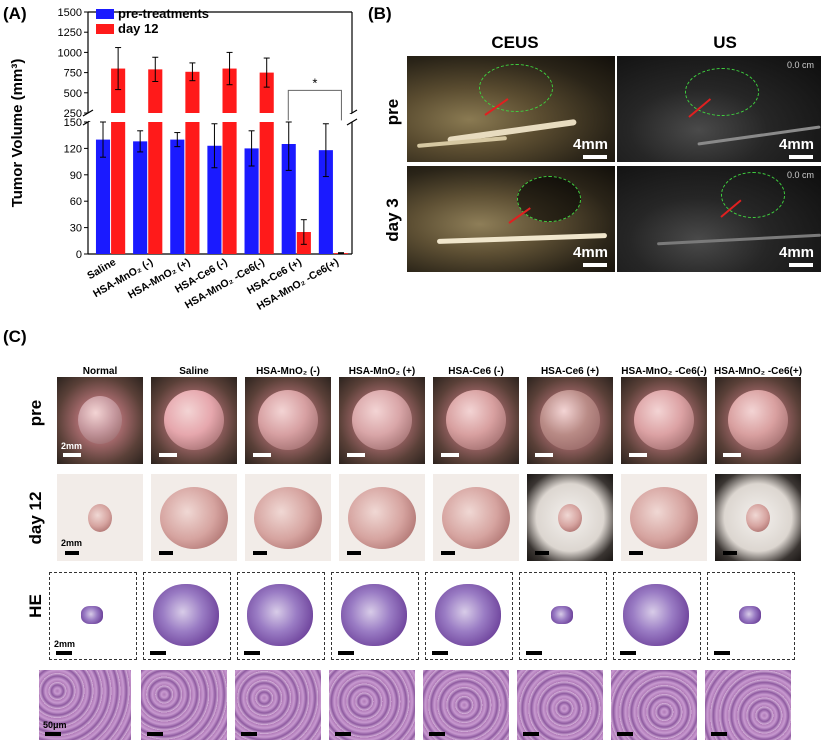 This screenshot has width=825, height=745. Describe the element at coordinates (725, 42) in the screenshot. I see `panel-b-col-us: US` at that location.